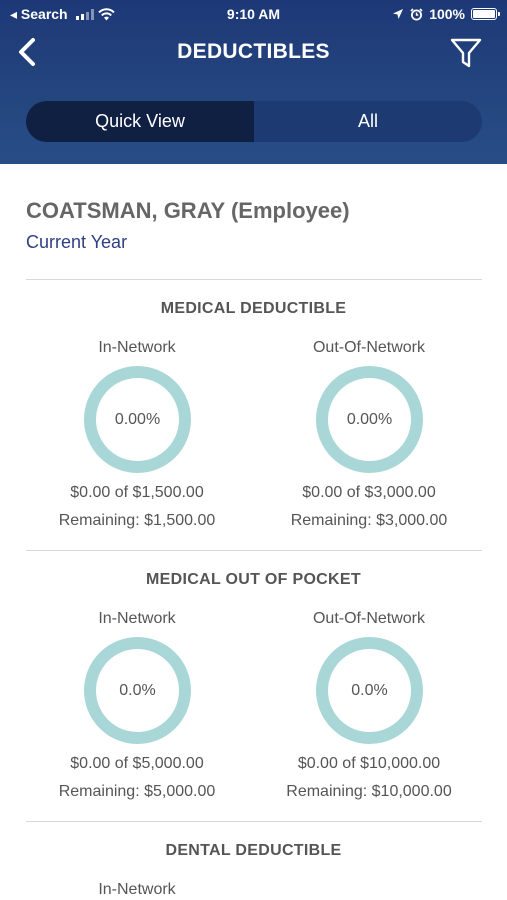 The width and height of the screenshot is (507, 900). I want to click on chevron-left-icon, so click(27, 52).